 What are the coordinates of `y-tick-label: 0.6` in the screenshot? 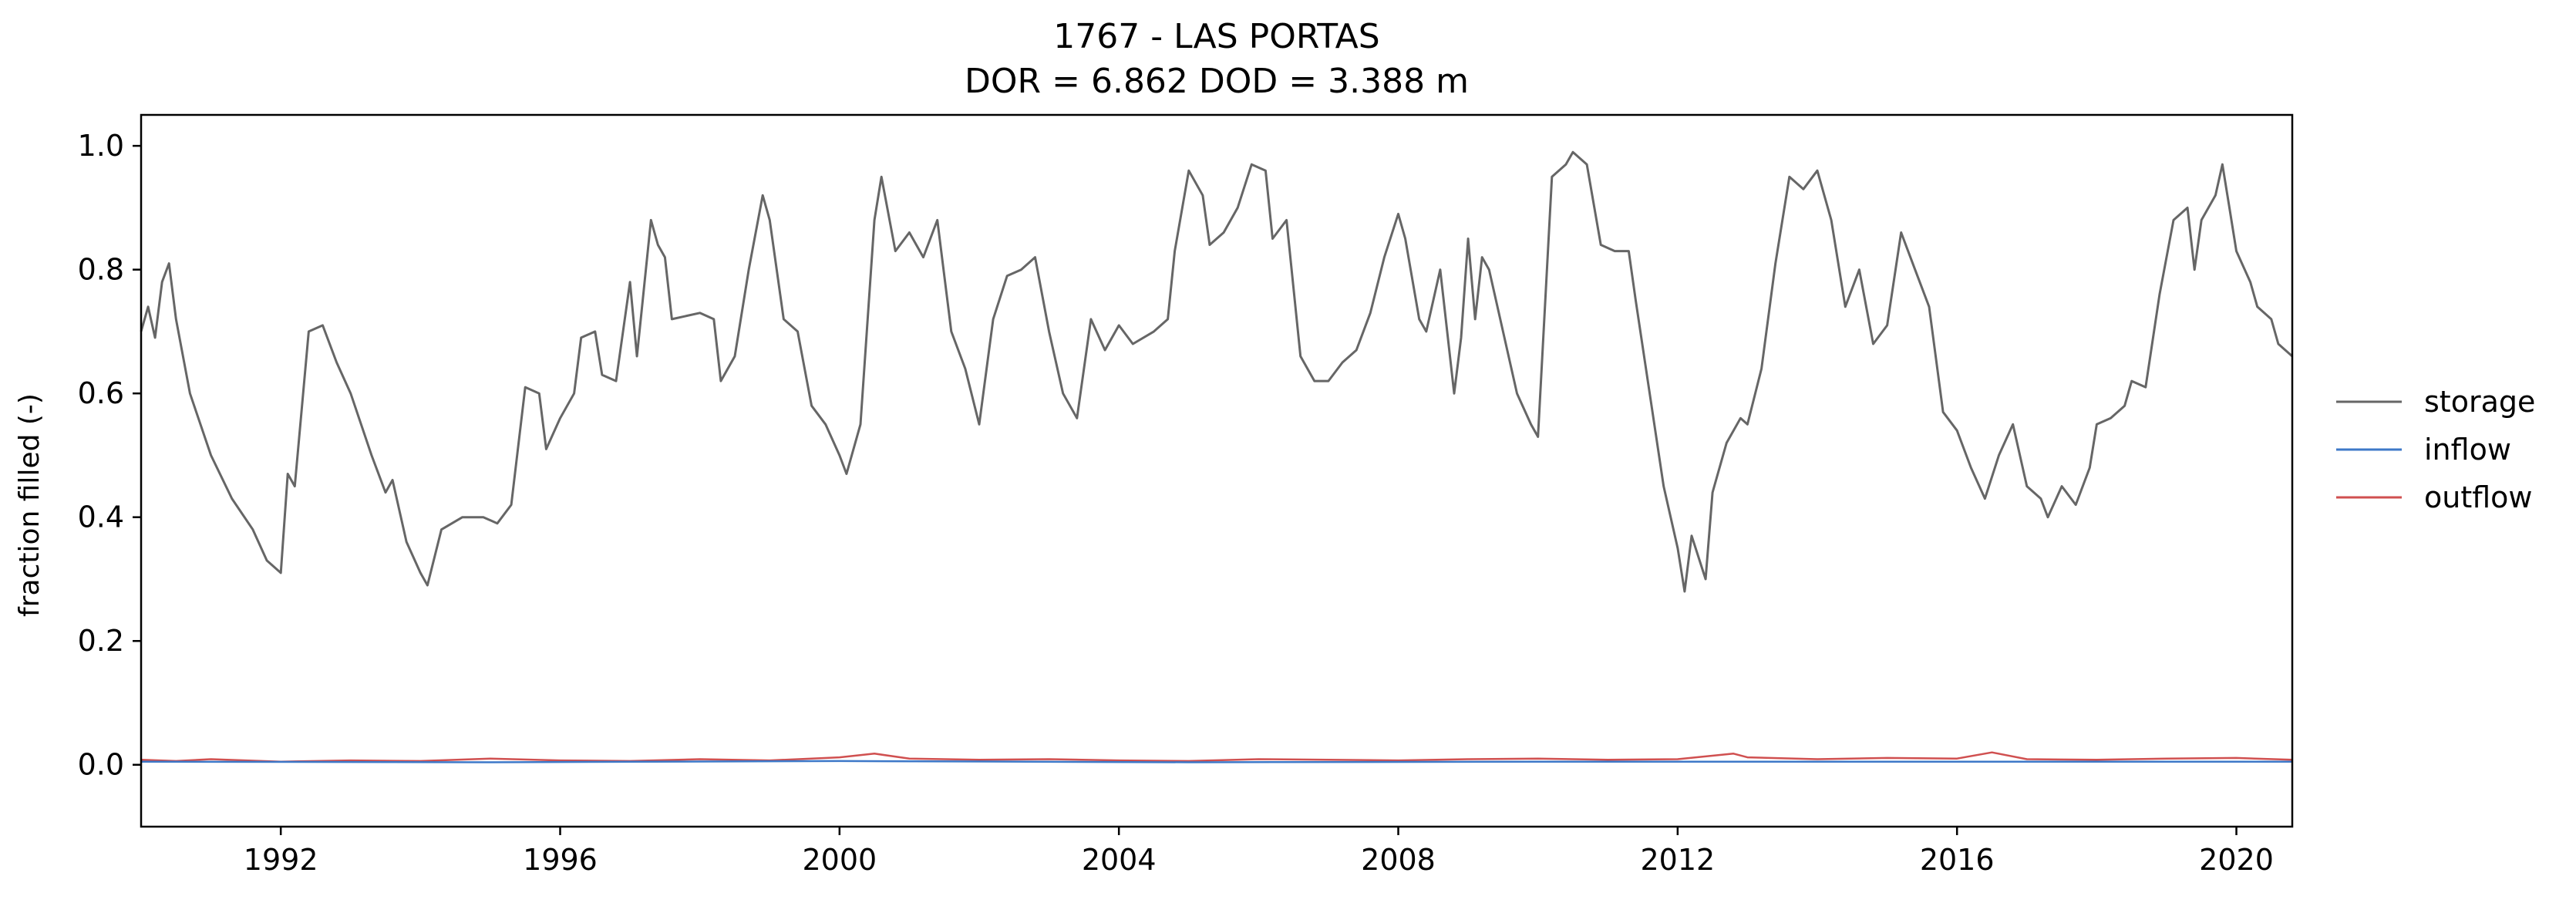 It's located at (101, 393).